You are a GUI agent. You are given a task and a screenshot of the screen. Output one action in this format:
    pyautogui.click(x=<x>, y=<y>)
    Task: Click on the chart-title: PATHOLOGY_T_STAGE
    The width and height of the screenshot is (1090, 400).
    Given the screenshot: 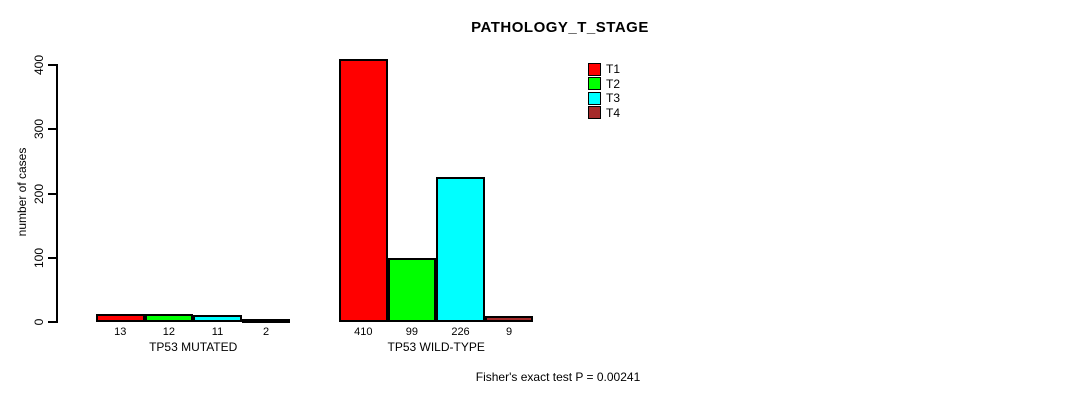 What is the action you would take?
    pyautogui.click(x=560, y=27)
    